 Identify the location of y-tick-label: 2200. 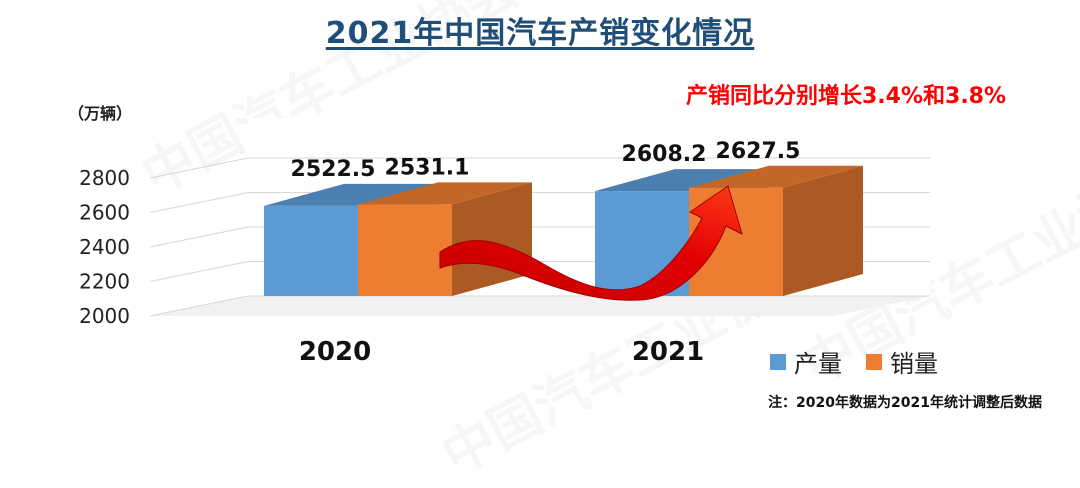
(104, 282).